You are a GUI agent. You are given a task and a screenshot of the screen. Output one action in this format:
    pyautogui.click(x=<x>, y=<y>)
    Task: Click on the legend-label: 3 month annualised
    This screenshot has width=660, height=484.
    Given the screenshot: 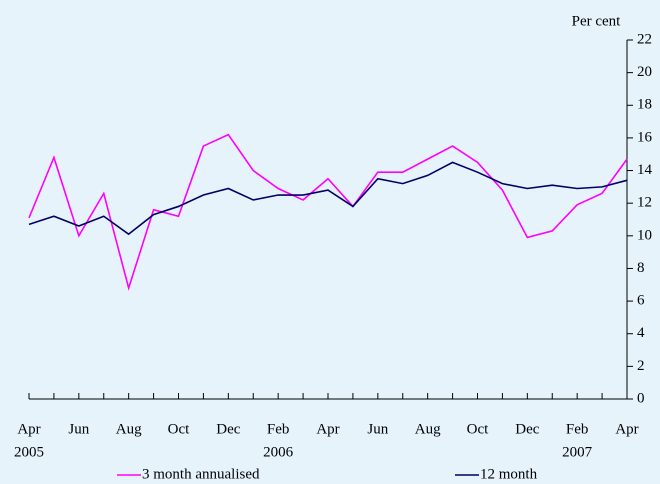 What is the action you would take?
    pyautogui.click(x=201, y=474)
    